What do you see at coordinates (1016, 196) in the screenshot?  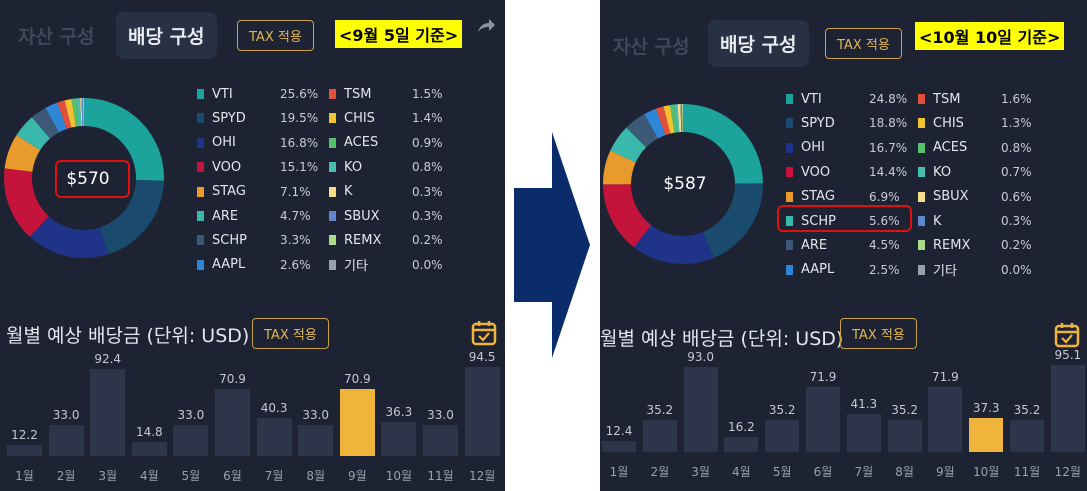 I see `legend-percent: 0.6%` at bounding box center [1016, 196].